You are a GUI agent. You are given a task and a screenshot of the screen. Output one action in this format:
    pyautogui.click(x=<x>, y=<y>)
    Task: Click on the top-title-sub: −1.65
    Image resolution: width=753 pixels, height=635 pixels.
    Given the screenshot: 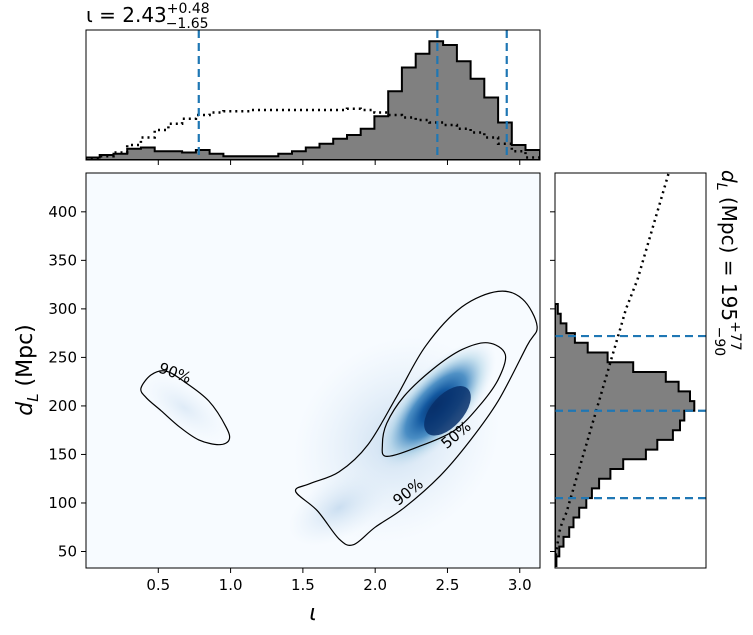 What is the action you would take?
    pyautogui.click(x=187, y=24)
    